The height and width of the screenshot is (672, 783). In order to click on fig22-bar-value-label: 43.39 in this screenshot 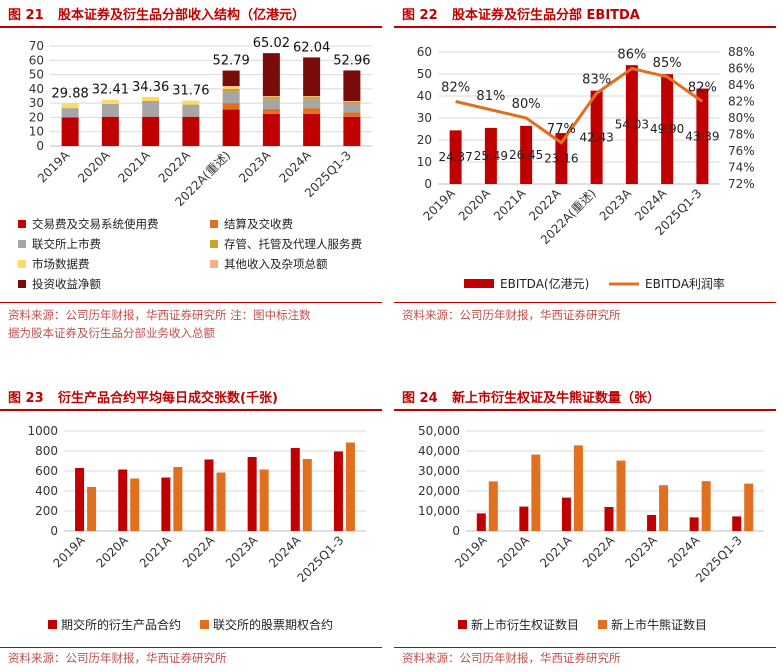, I will do `click(702, 136)`.